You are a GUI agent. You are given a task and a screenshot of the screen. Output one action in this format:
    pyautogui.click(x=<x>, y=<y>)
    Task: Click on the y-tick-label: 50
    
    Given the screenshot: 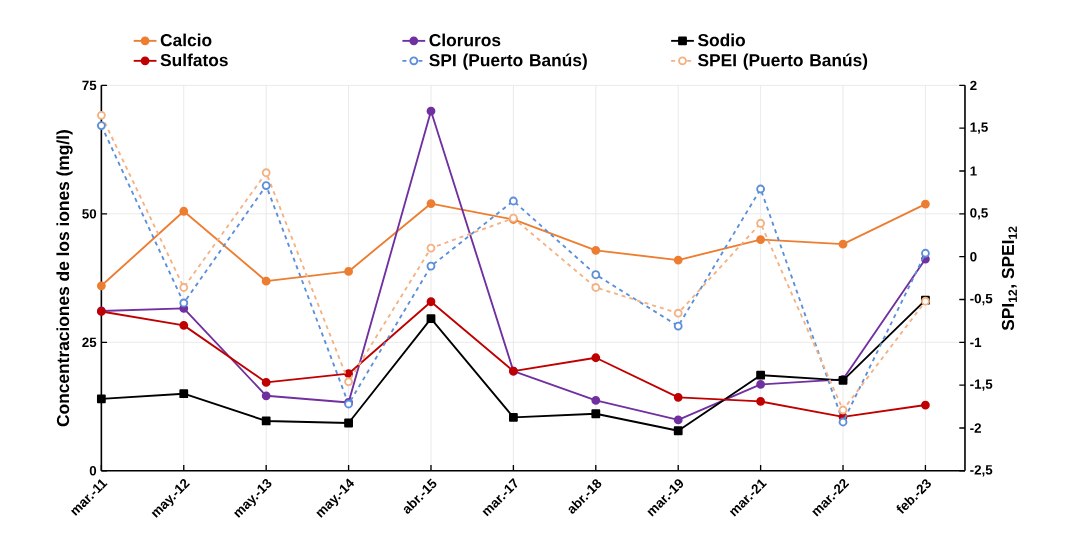 What is the action you would take?
    pyautogui.click(x=89, y=214)
    